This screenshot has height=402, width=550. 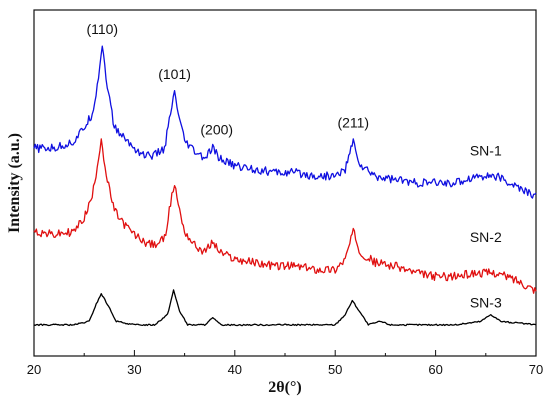 What do you see at coordinates (486, 150) in the screenshot?
I see `series-label: SN-1` at bounding box center [486, 150].